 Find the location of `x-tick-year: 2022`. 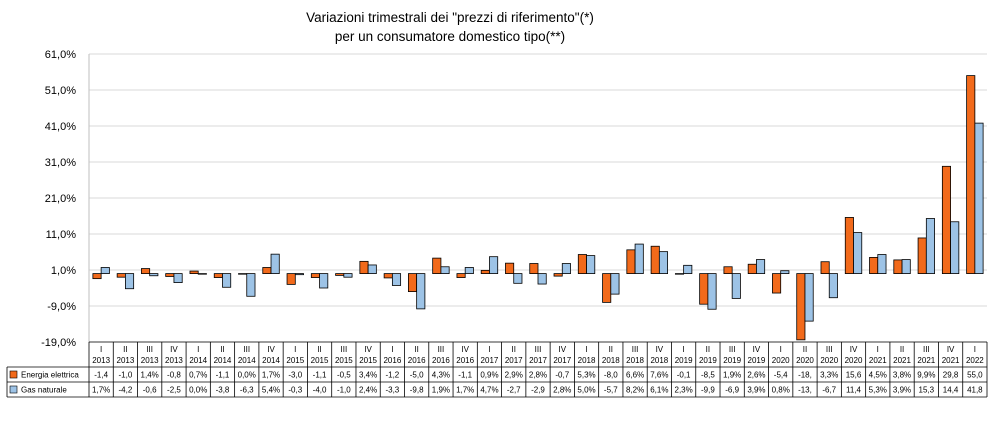

x-tick-year: 2022 is located at coordinates (975, 360).